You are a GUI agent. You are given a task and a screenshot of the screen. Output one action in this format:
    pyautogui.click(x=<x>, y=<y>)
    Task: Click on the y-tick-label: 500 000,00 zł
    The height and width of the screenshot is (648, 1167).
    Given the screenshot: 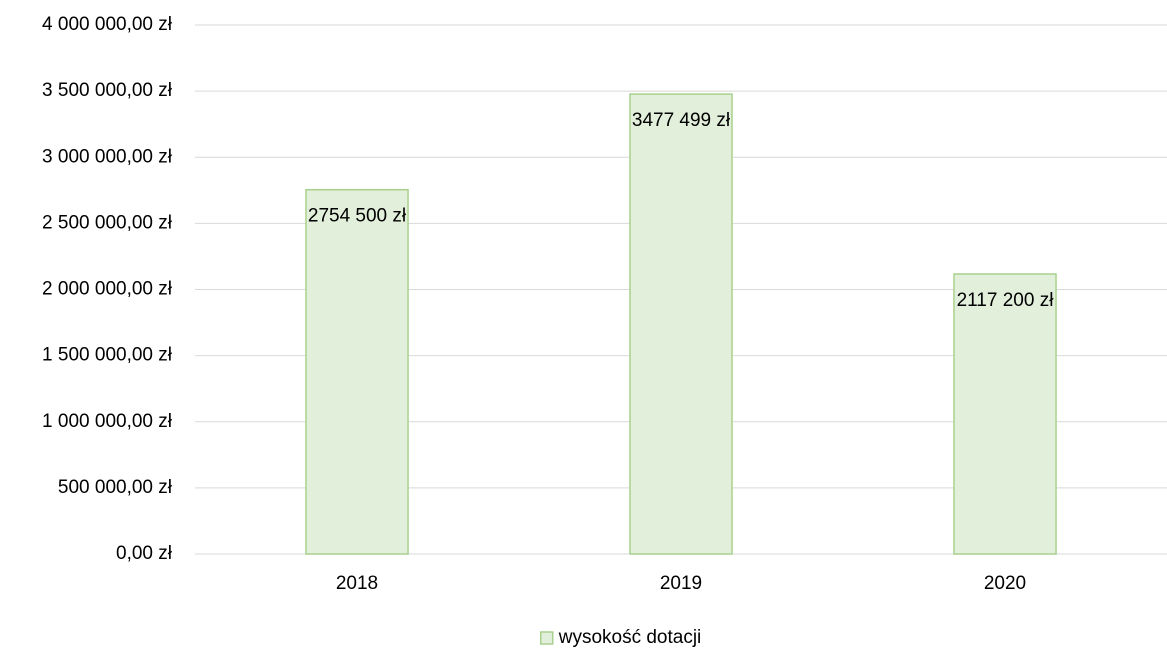 What is the action you would take?
    pyautogui.click(x=115, y=487)
    